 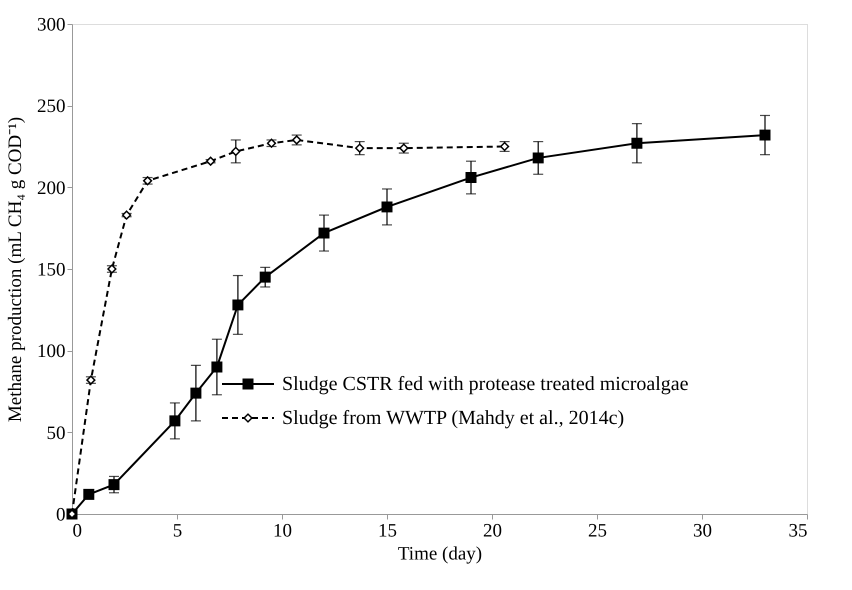 What do you see at coordinates (492, 531) in the screenshot?
I see `x-tick-label: 20` at bounding box center [492, 531].